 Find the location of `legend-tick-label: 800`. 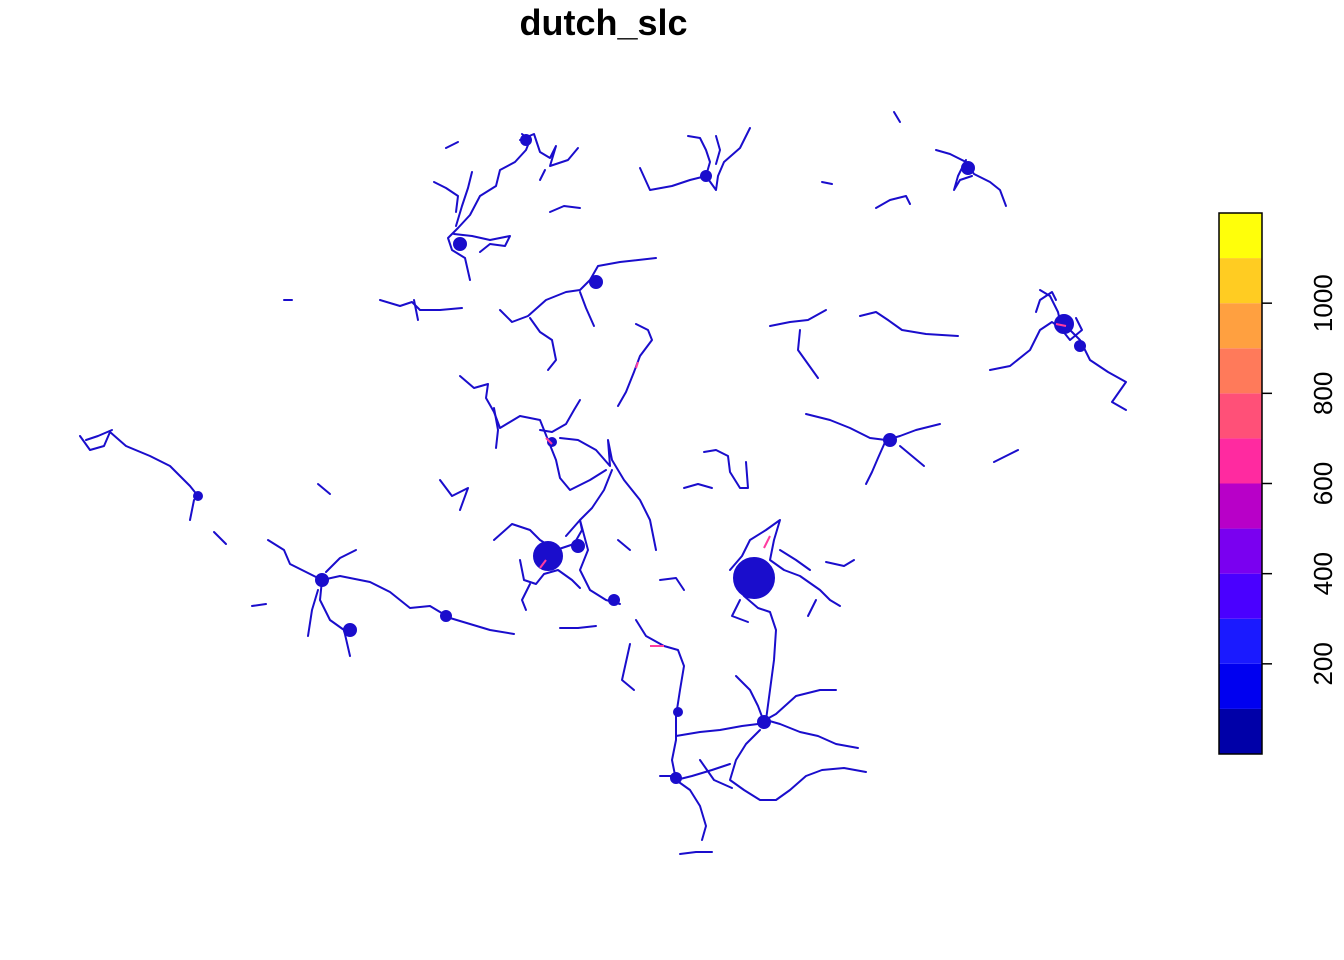

legend-tick-label: 800 is located at coordinates (1323, 393).